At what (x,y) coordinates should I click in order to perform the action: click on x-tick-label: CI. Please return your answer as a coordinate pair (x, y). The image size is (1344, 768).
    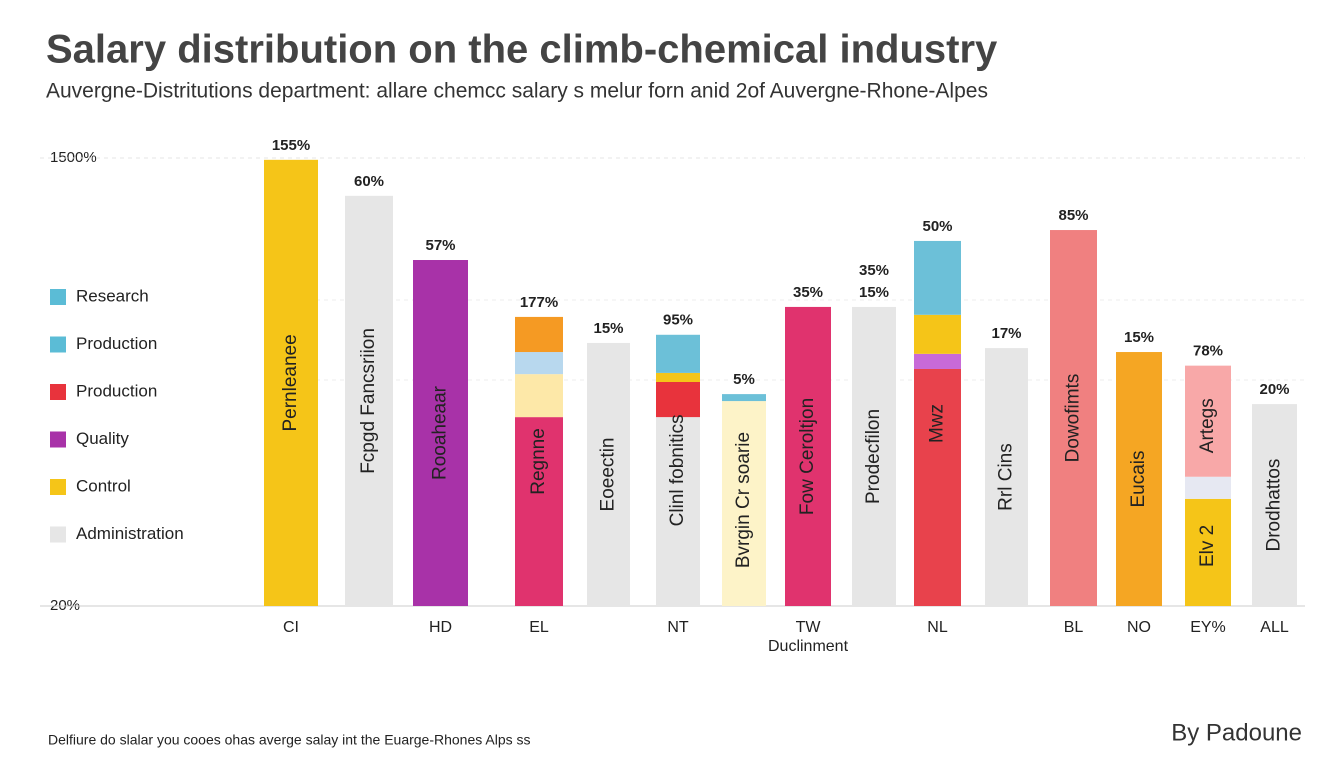
    Looking at the image, I should click on (291, 627).